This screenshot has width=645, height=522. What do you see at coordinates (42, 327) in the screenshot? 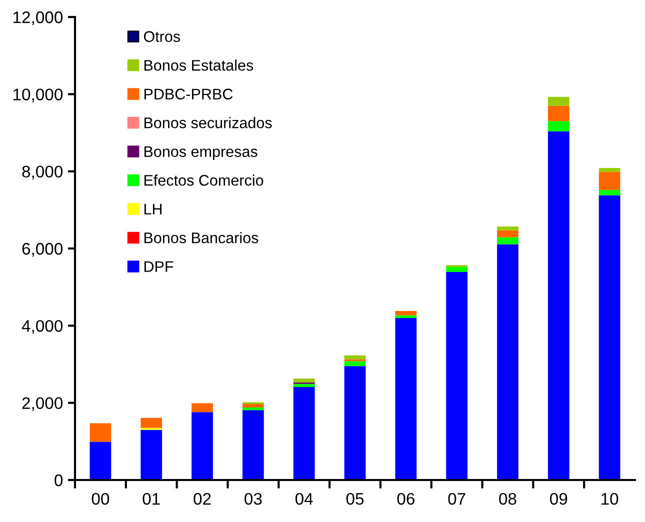
I see `y-tick-label: 4,000` at bounding box center [42, 327].